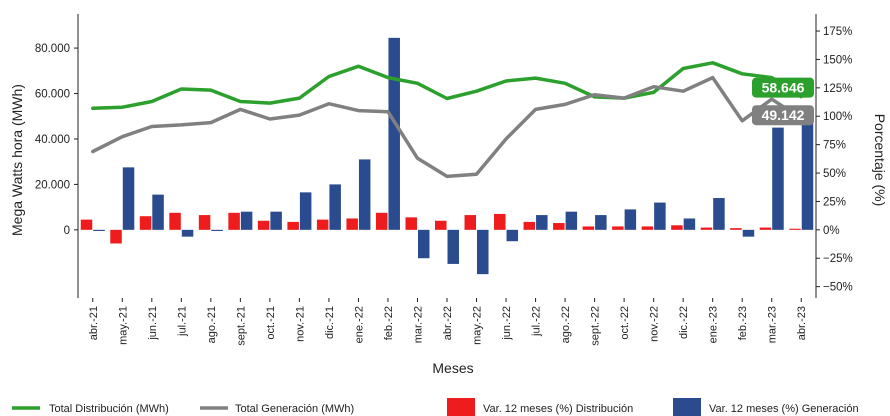  Describe the element at coordinates (625, 323) in the screenshot. I see `x-tick-label-18: oct.-22` at that location.